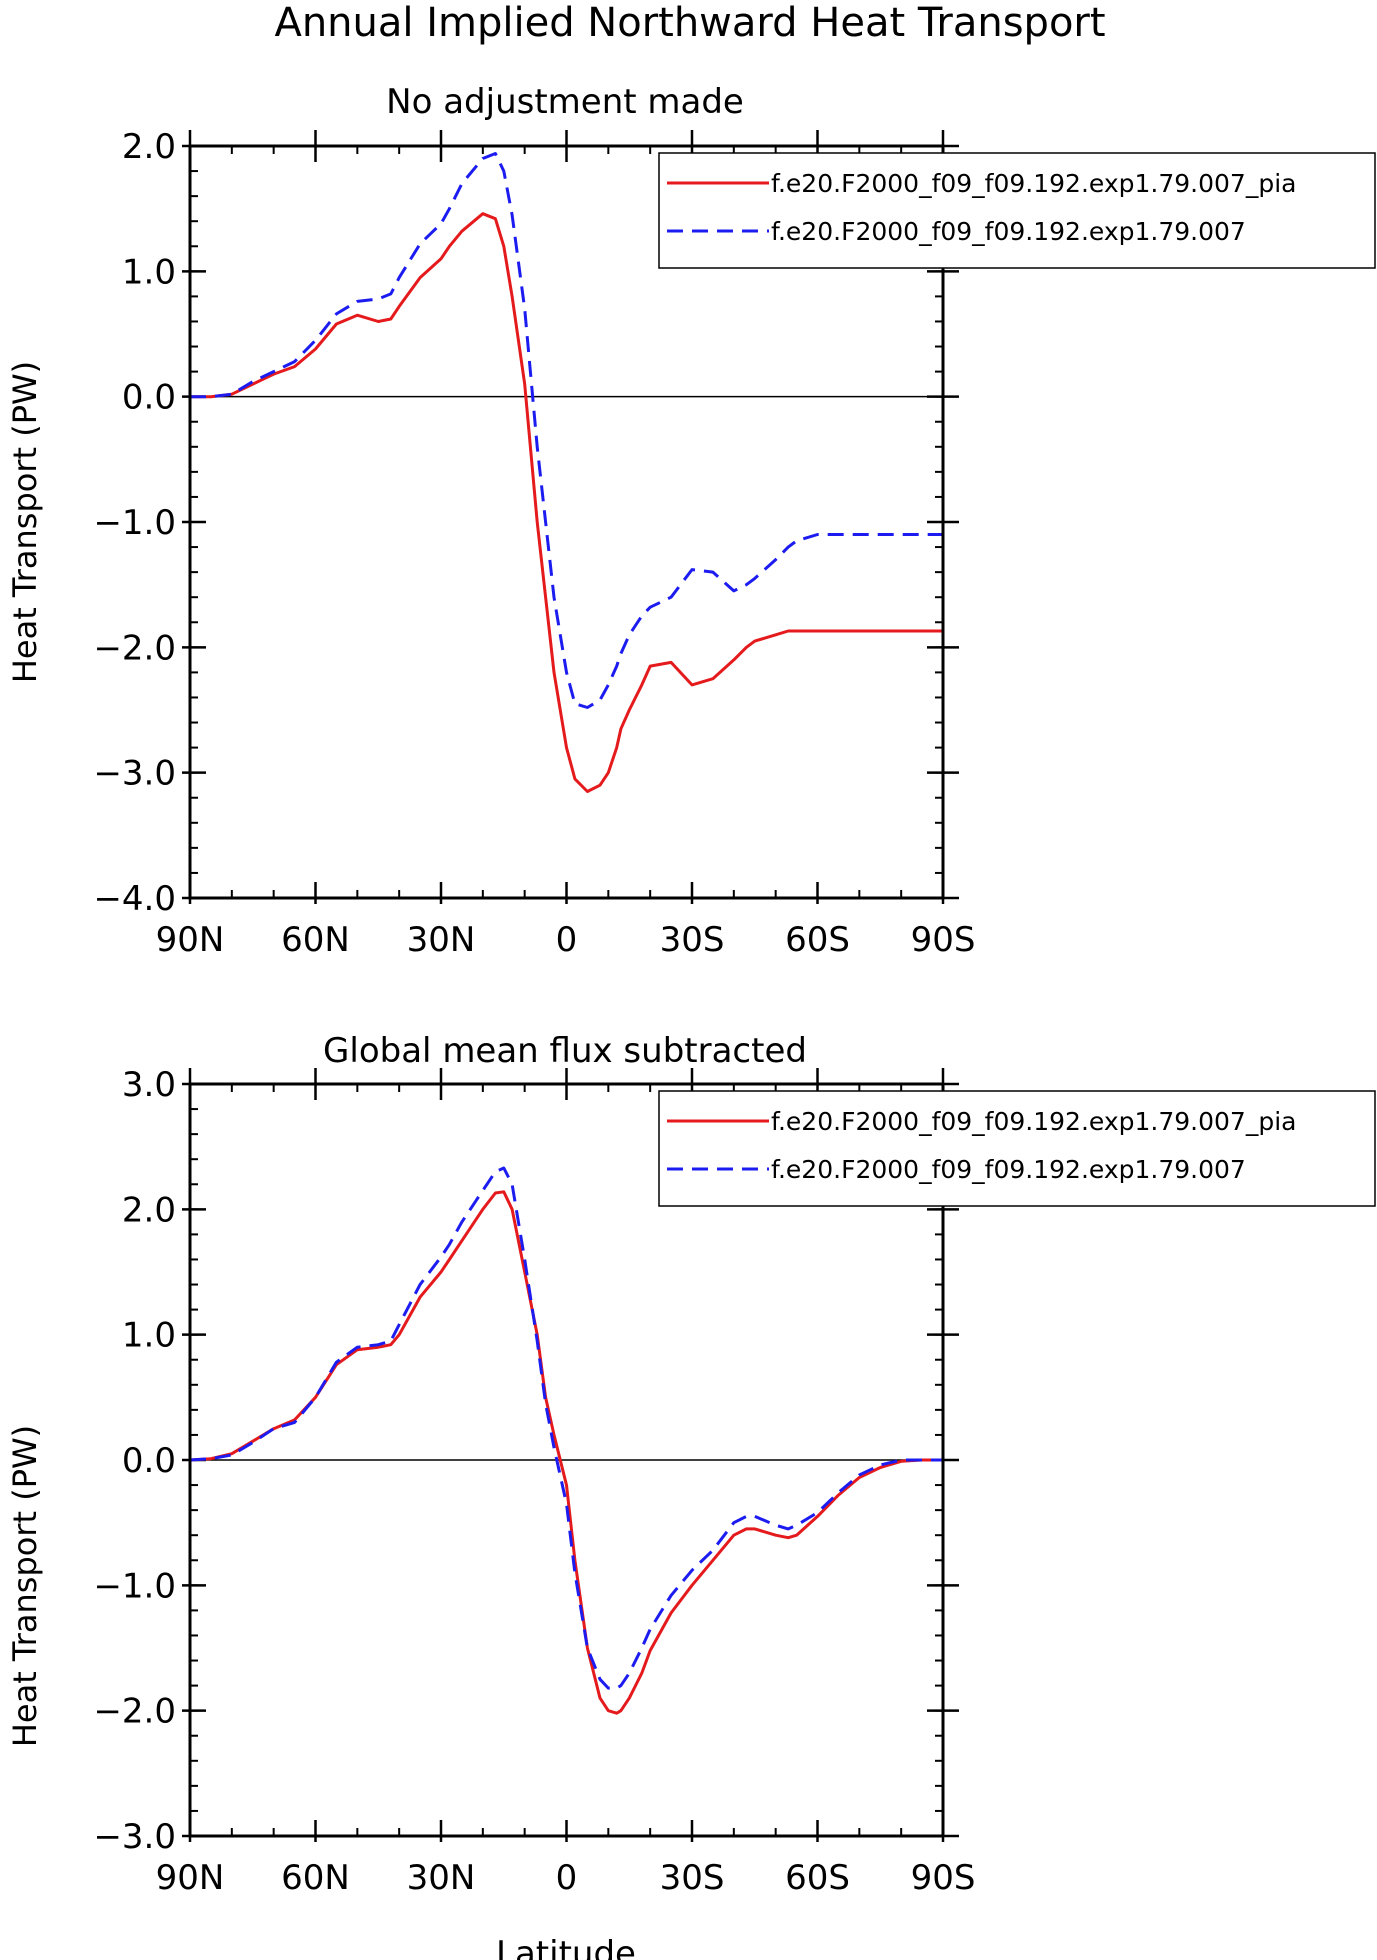  What do you see at coordinates (689, 23) in the screenshot?
I see `figure-title: Annual Implied Northward Heat Transport` at bounding box center [689, 23].